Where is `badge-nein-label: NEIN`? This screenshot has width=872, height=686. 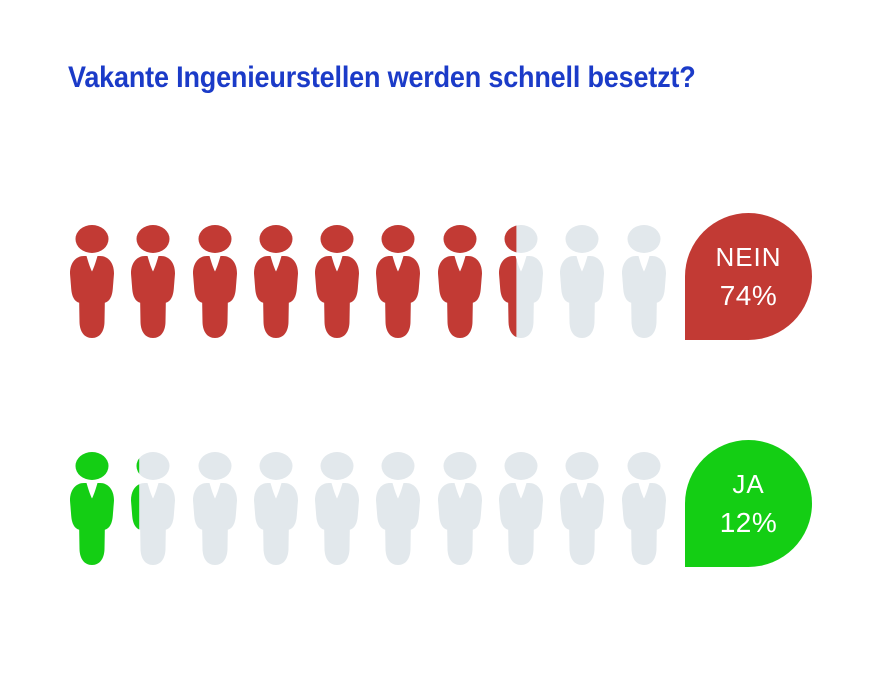
badge-nein-label: NEIN is located at coordinates (748, 256).